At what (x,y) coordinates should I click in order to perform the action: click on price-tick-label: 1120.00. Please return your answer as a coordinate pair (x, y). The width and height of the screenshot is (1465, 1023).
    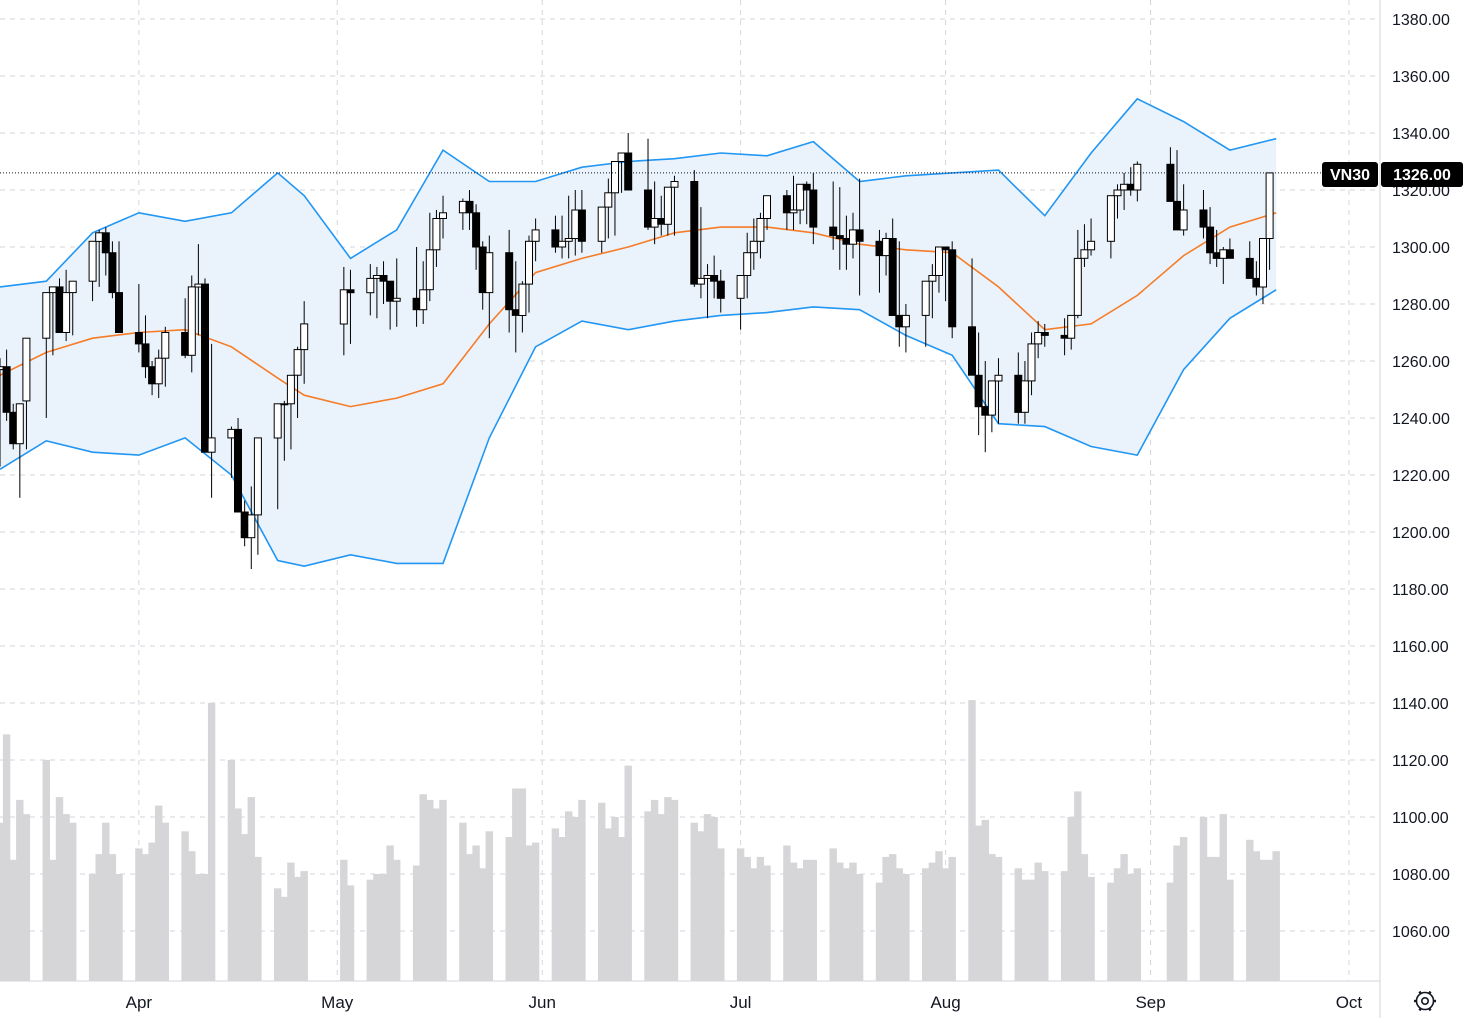
    Looking at the image, I should click on (1420, 761).